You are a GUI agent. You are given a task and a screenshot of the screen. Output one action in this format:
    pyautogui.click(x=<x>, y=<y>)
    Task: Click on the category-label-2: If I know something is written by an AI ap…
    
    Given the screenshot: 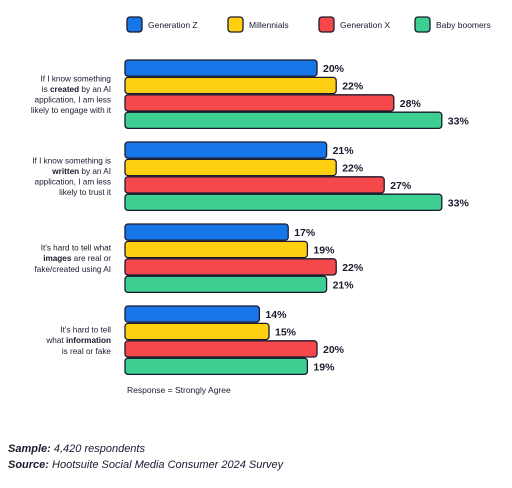 What is the action you would take?
    pyautogui.click(x=71, y=176)
    